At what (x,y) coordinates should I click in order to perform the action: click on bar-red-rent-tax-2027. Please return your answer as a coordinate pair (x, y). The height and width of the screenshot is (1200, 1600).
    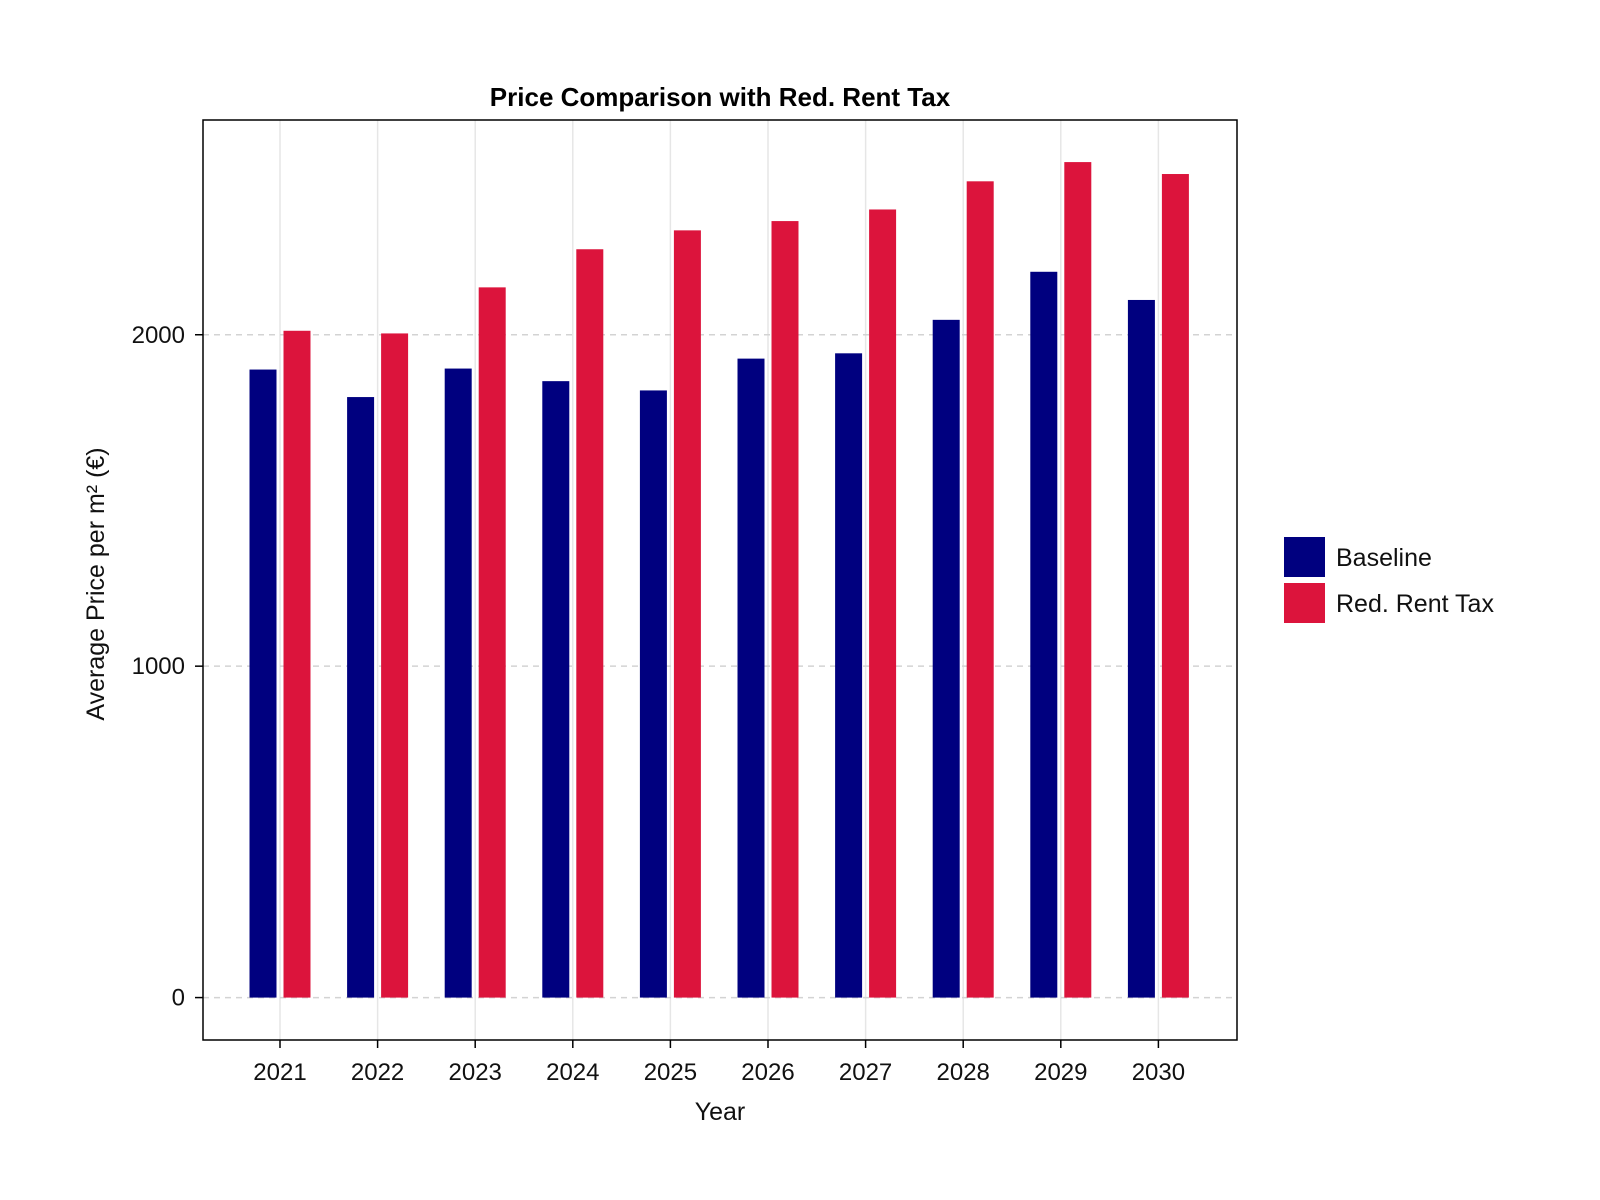
    Looking at the image, I should click on (883, 603).